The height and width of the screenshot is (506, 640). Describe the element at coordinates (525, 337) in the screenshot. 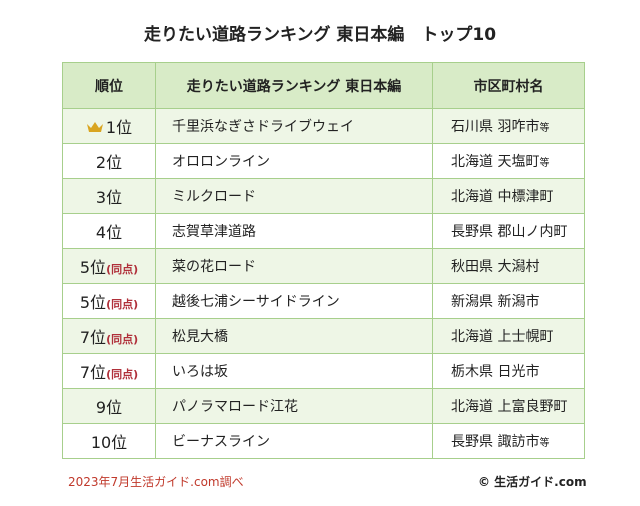

I see `city: 上士幌町` at that location.